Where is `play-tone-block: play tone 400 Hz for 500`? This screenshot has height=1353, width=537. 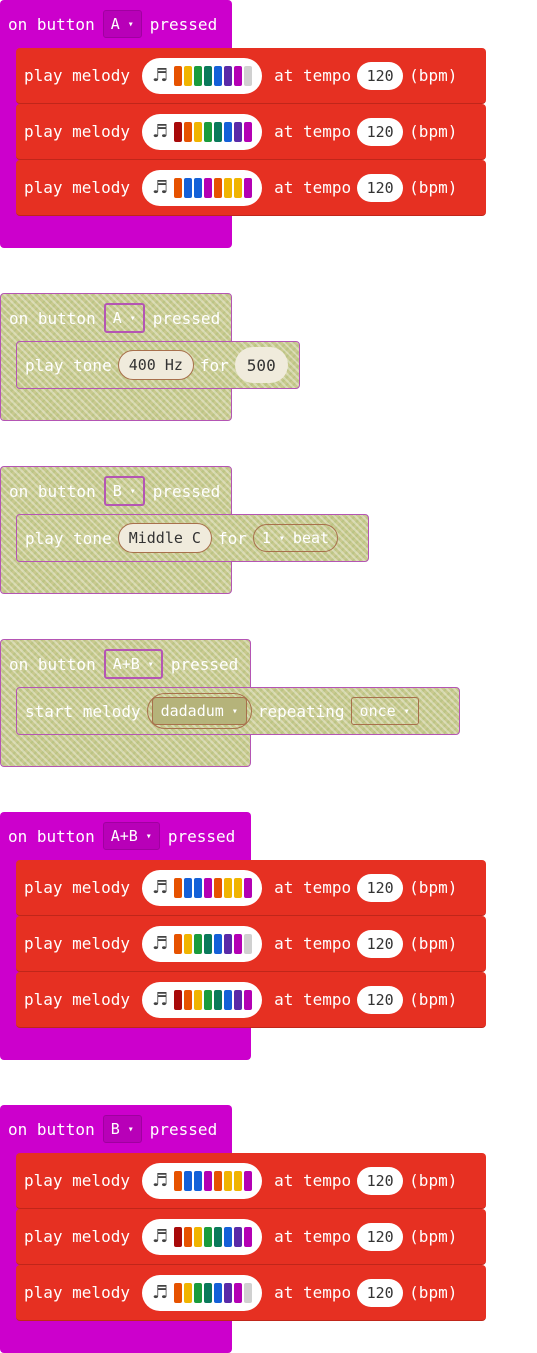
play-tone-block: play tone 400 Hz for 500 is located at coordinates (158, 365).